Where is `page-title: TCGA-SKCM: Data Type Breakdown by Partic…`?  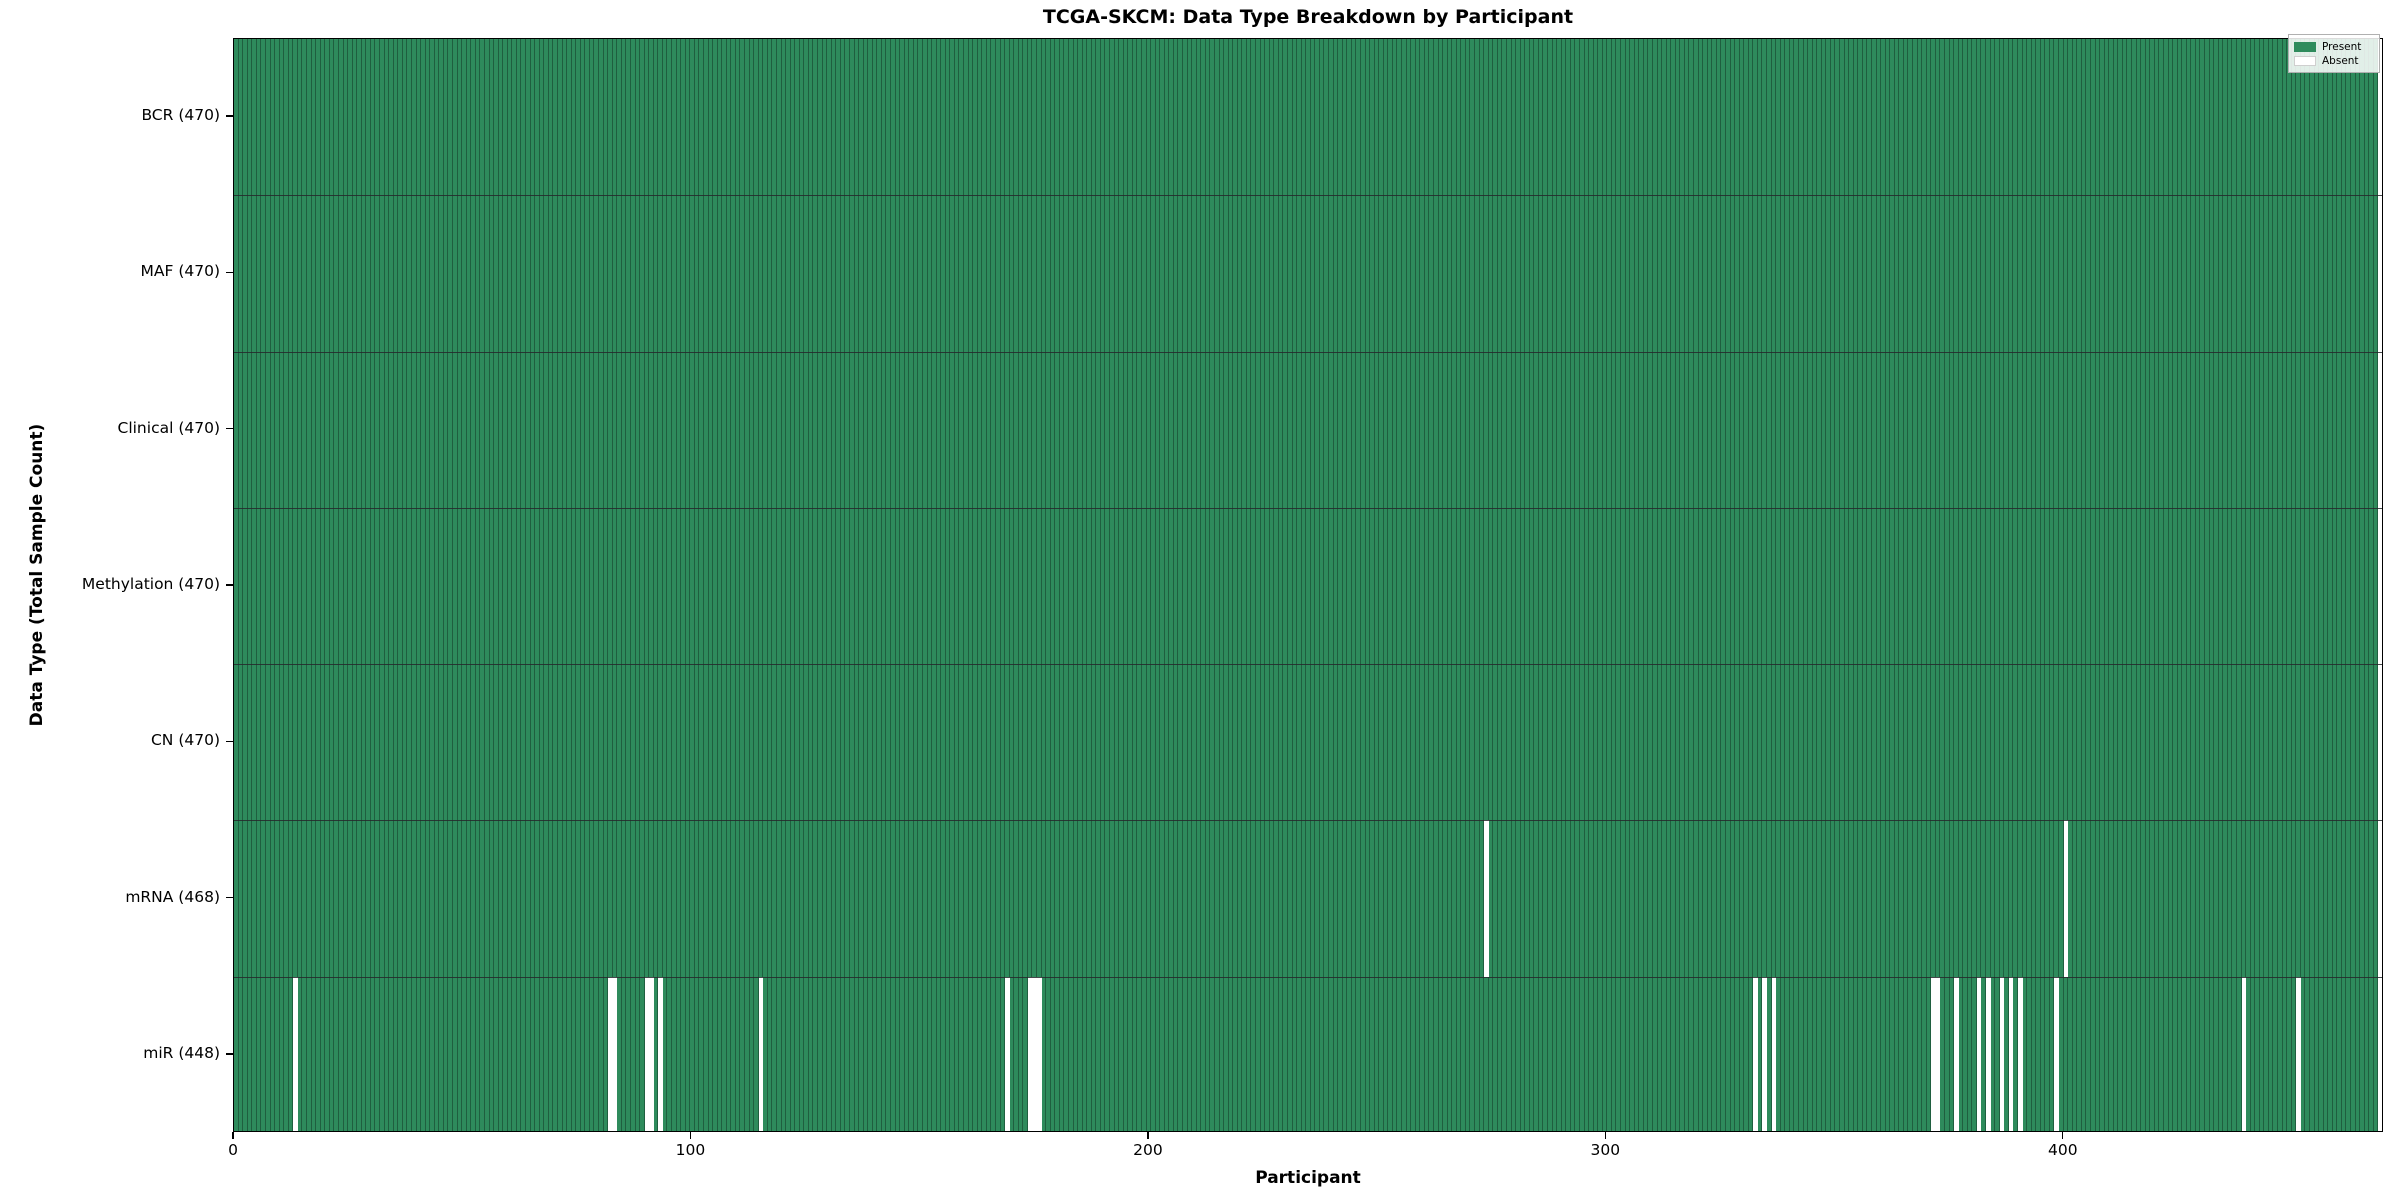 page-title: TCGA-SKCM: Data Type Breakdown by Partic… is located at coordinates (1308, 17).